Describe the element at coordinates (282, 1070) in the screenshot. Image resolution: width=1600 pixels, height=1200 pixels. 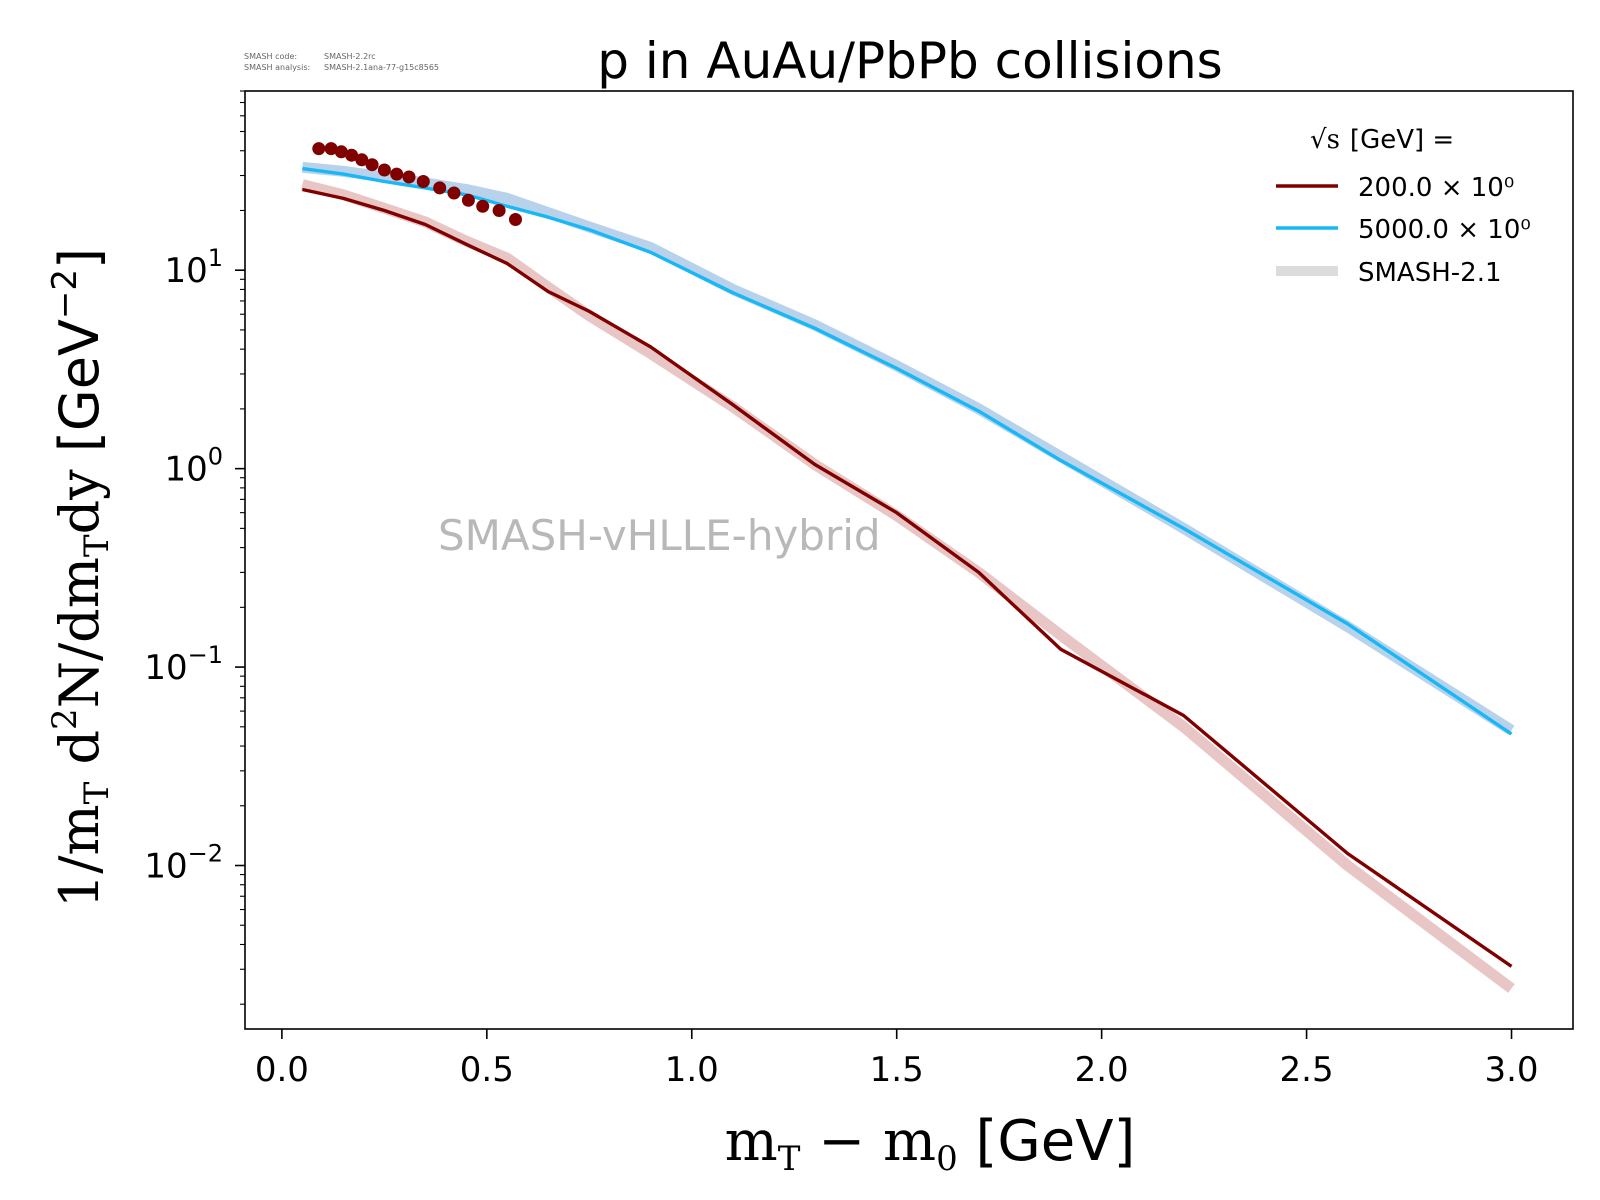
I see `x-tick-label: 0.0` at that location.